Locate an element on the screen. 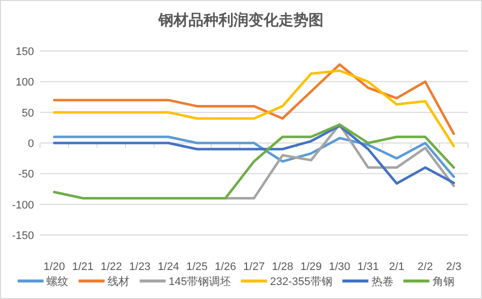 Image resolution: width=482 pixels, height=299 pixels. x-tick-label: 1/31 is located at coordinates (368, 267).